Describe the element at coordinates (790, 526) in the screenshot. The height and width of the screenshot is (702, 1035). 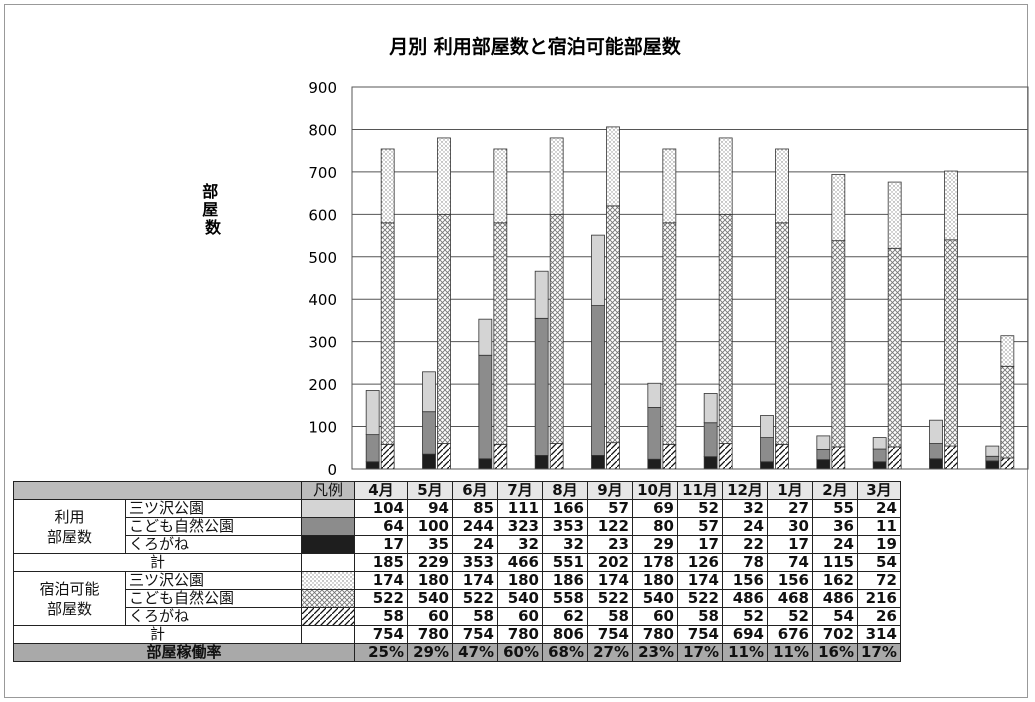
I see `cell-used-1-9: 30` at that location.